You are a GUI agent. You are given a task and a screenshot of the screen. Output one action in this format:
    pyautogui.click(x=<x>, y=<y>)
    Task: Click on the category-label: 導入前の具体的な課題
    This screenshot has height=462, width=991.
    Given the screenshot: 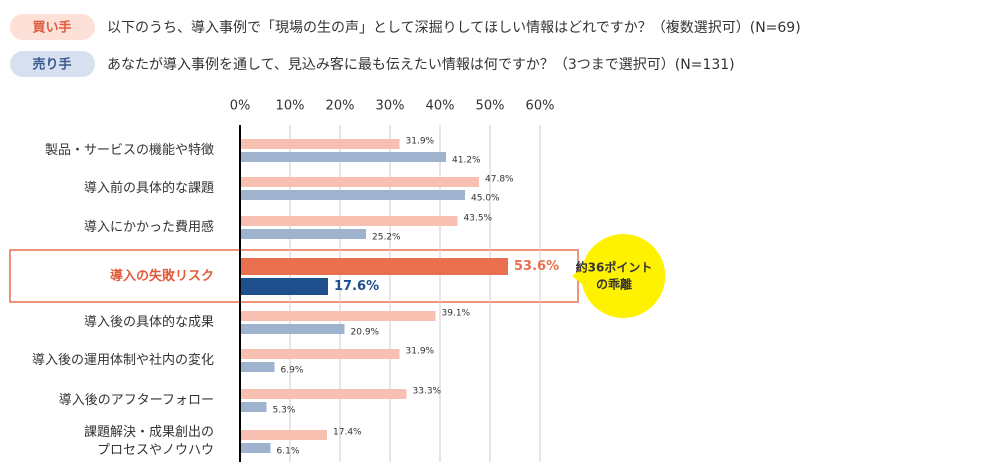 What is the action you would take?
    pyautogui.click(x=149, y=188)
    